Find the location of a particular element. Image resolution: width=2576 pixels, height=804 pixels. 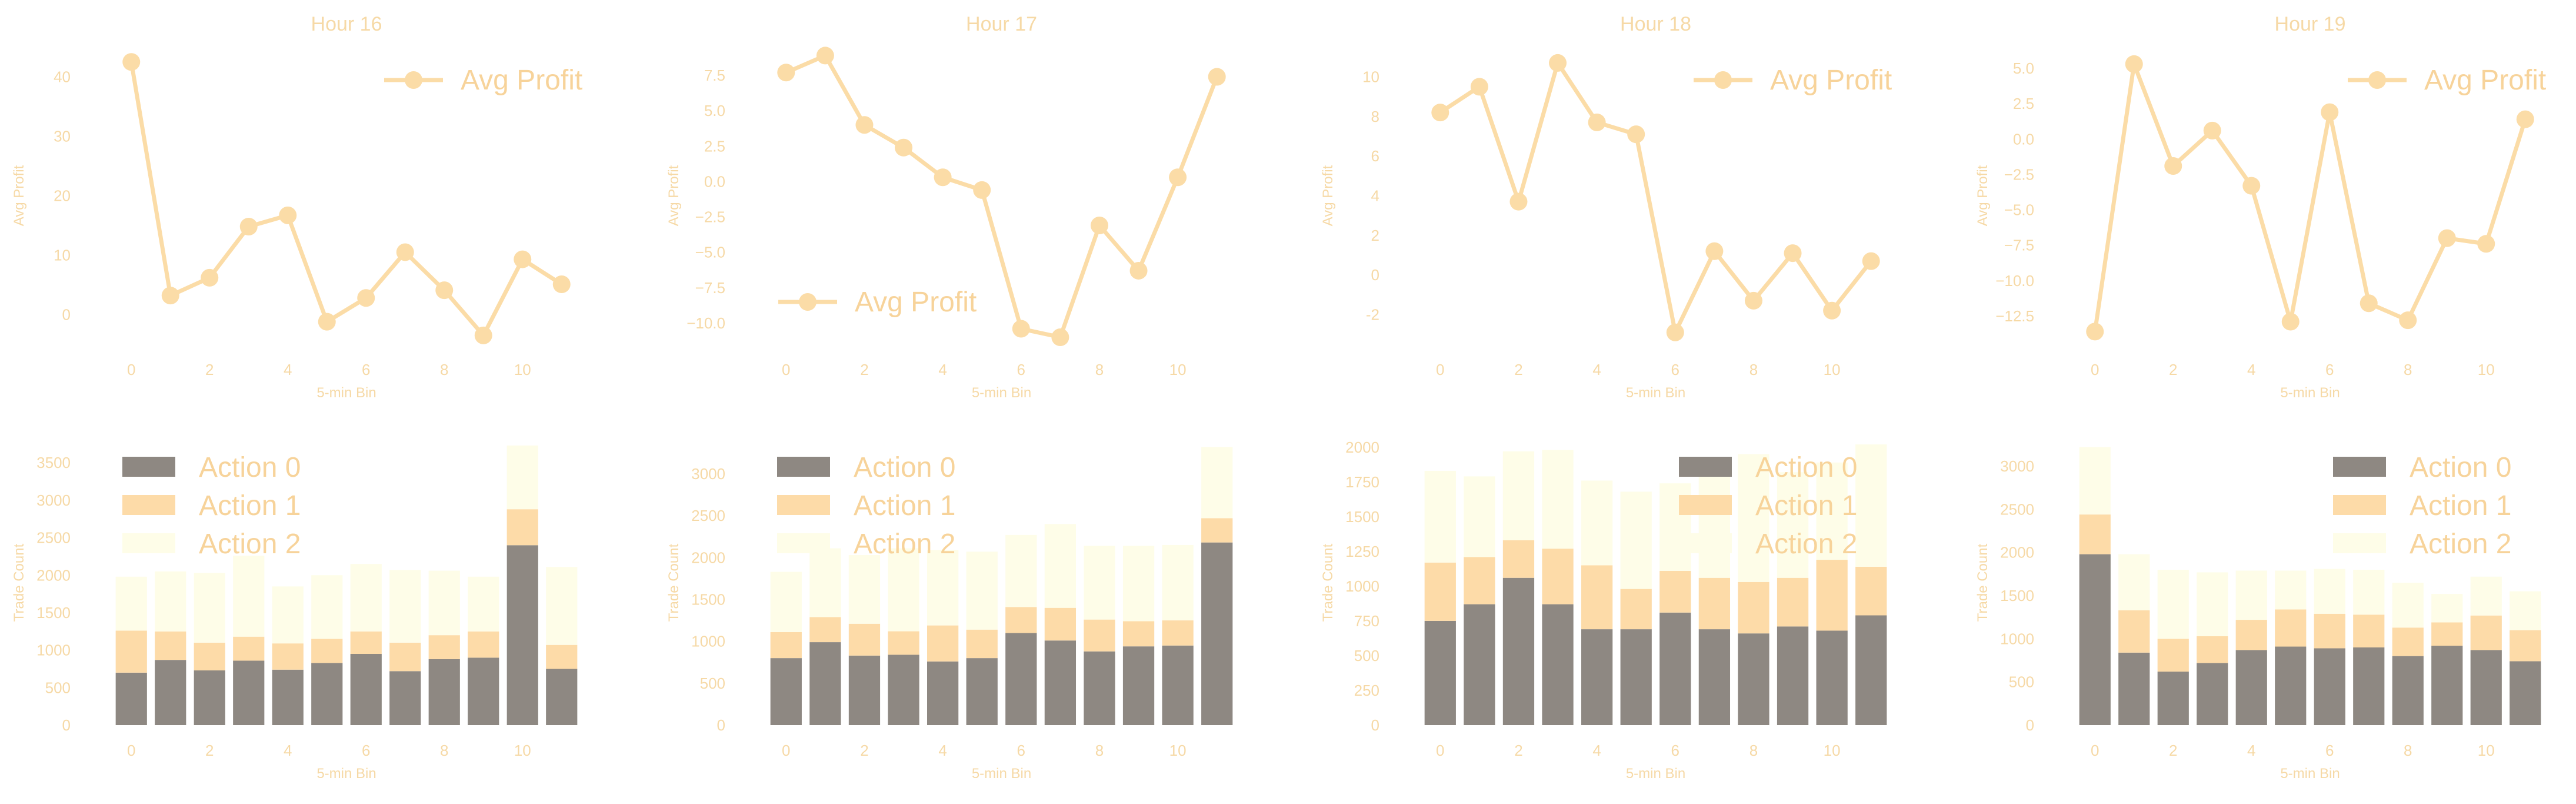

y-tick-label: 6 is located at coordinates (1375, 156).